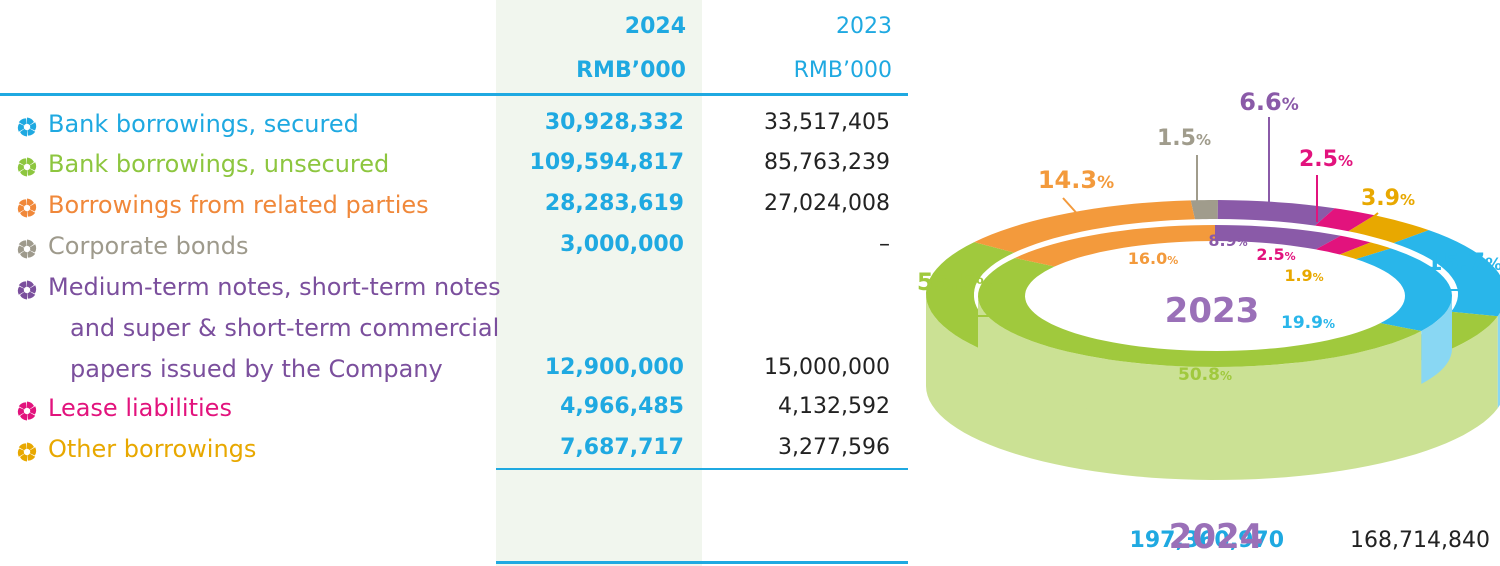 The image size is (1500, 566). Describe the element at coordinates (1463, 262) in the screenshot. I see `data-label-2024: 15.7%` at that location.